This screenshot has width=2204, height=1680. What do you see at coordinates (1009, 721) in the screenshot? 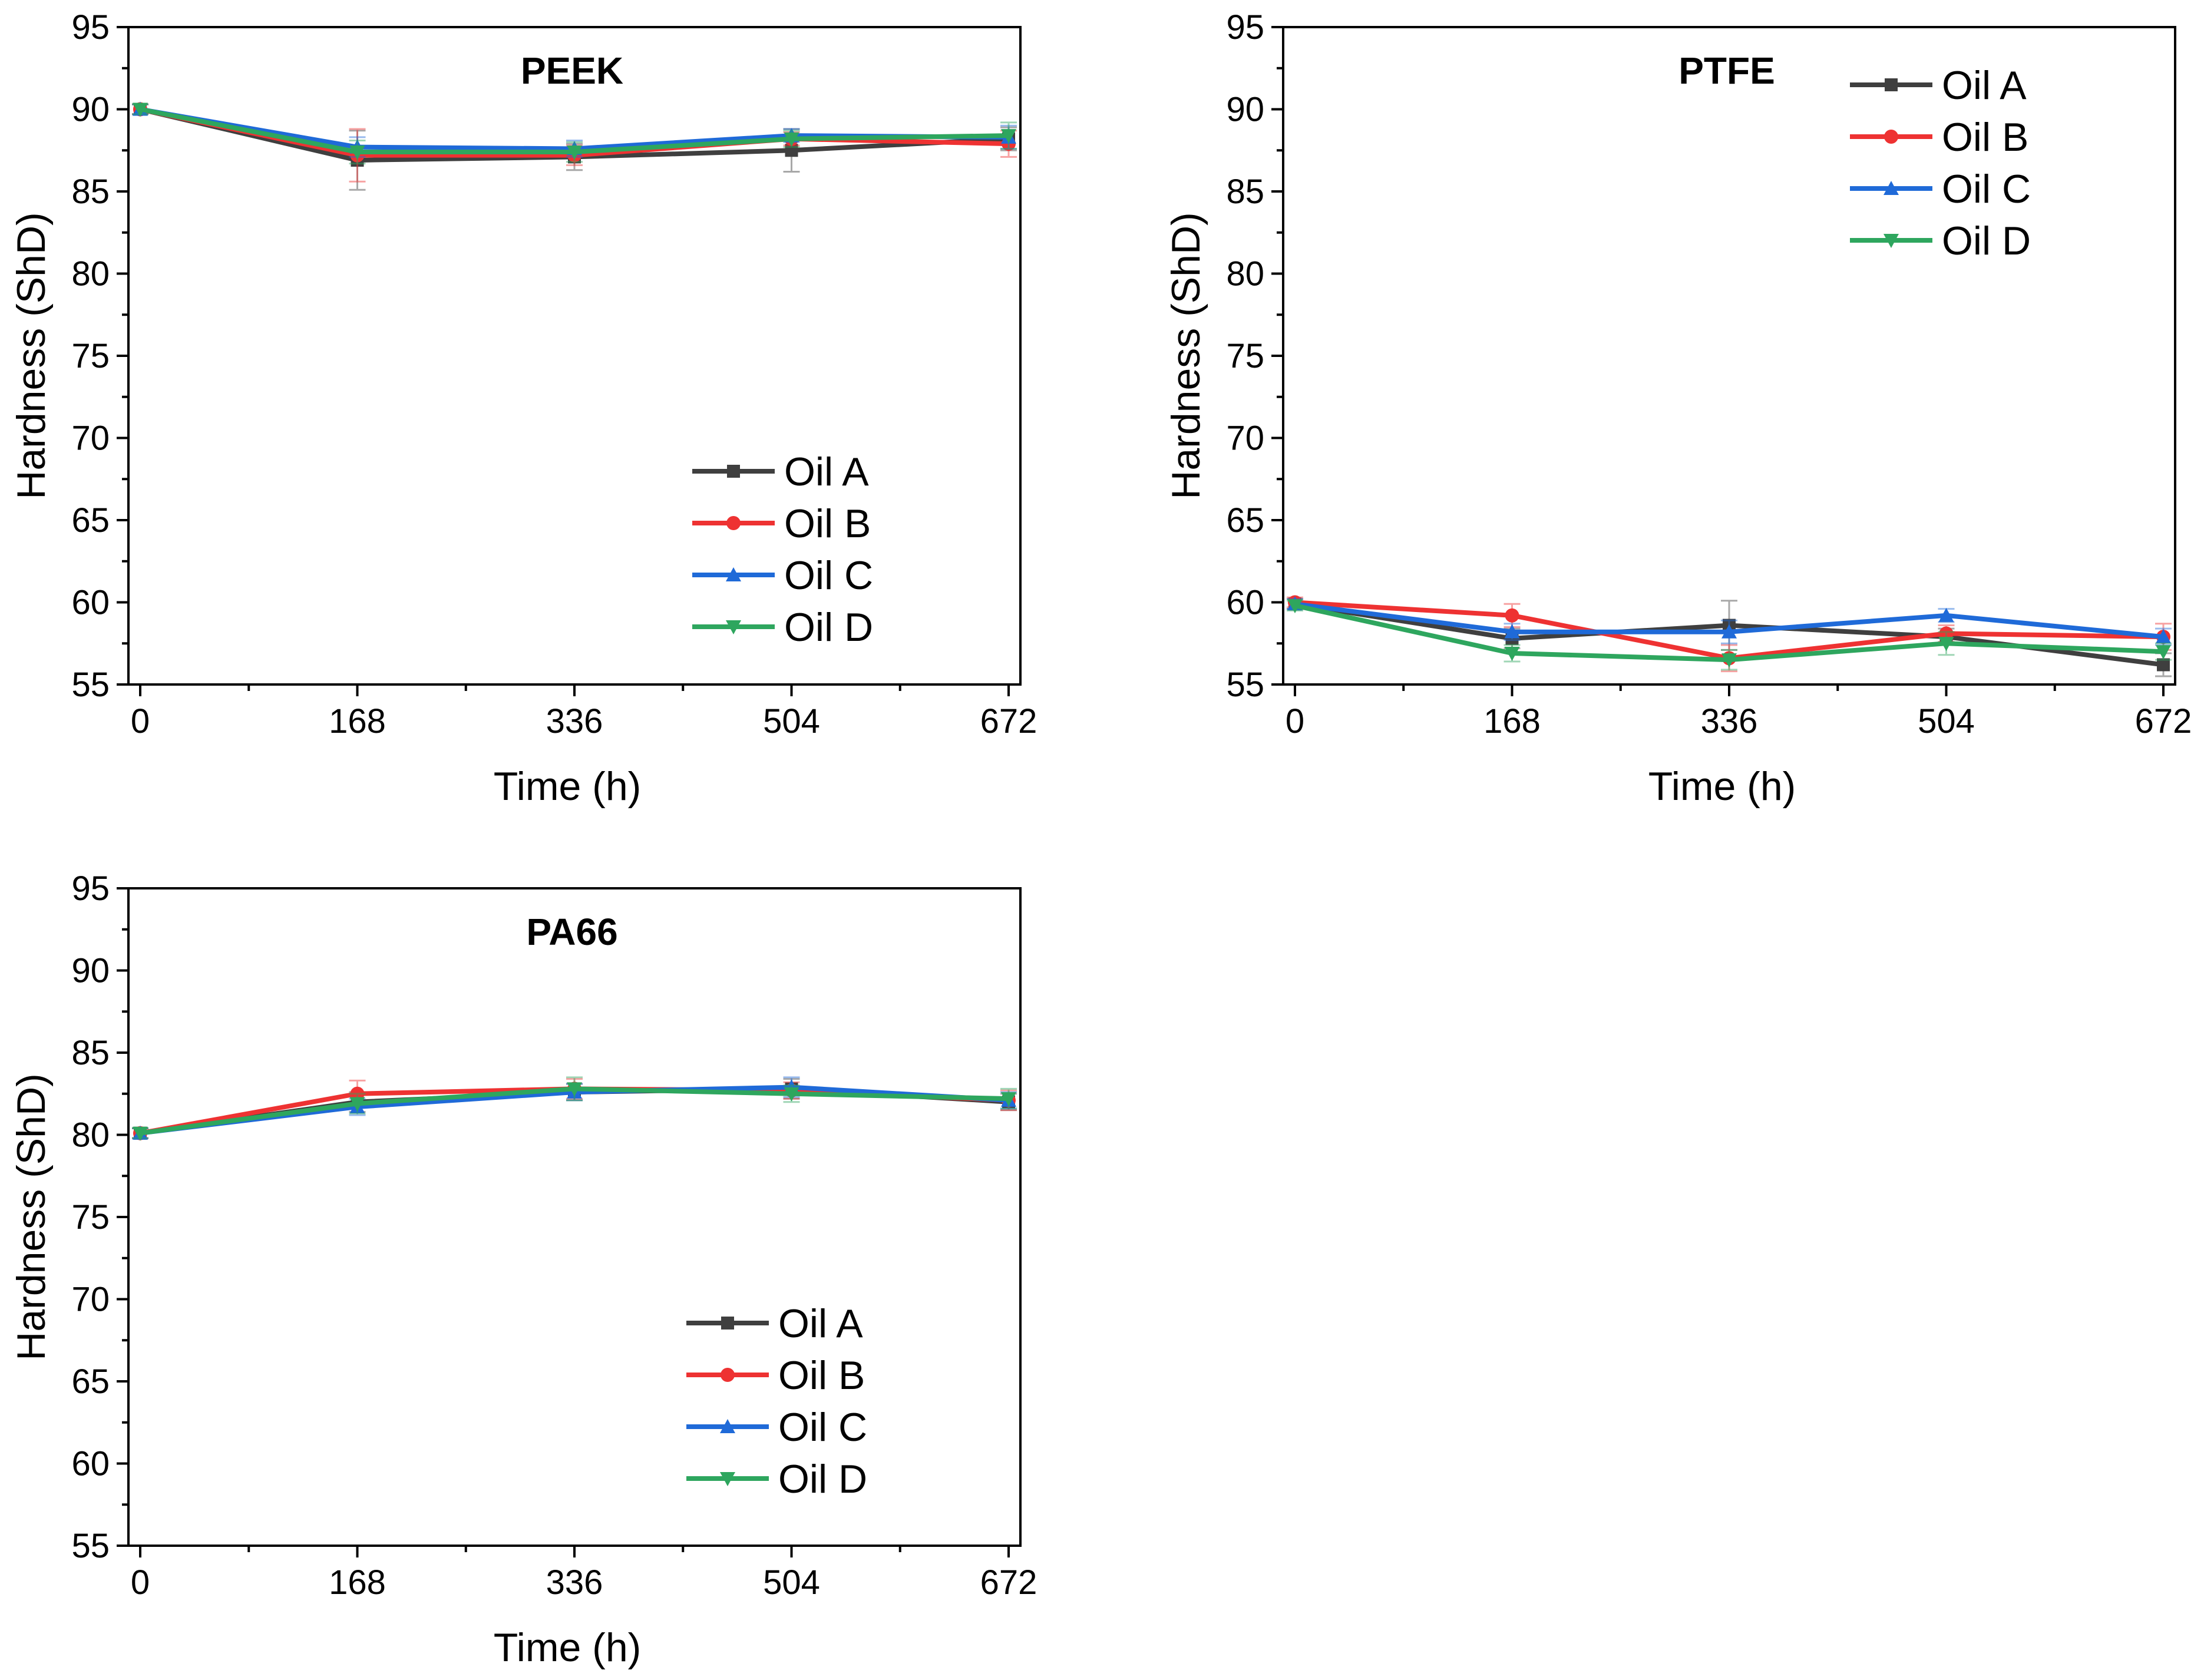
I see `peek-x-tick-label: 672` at bounding box center [1009, 721].